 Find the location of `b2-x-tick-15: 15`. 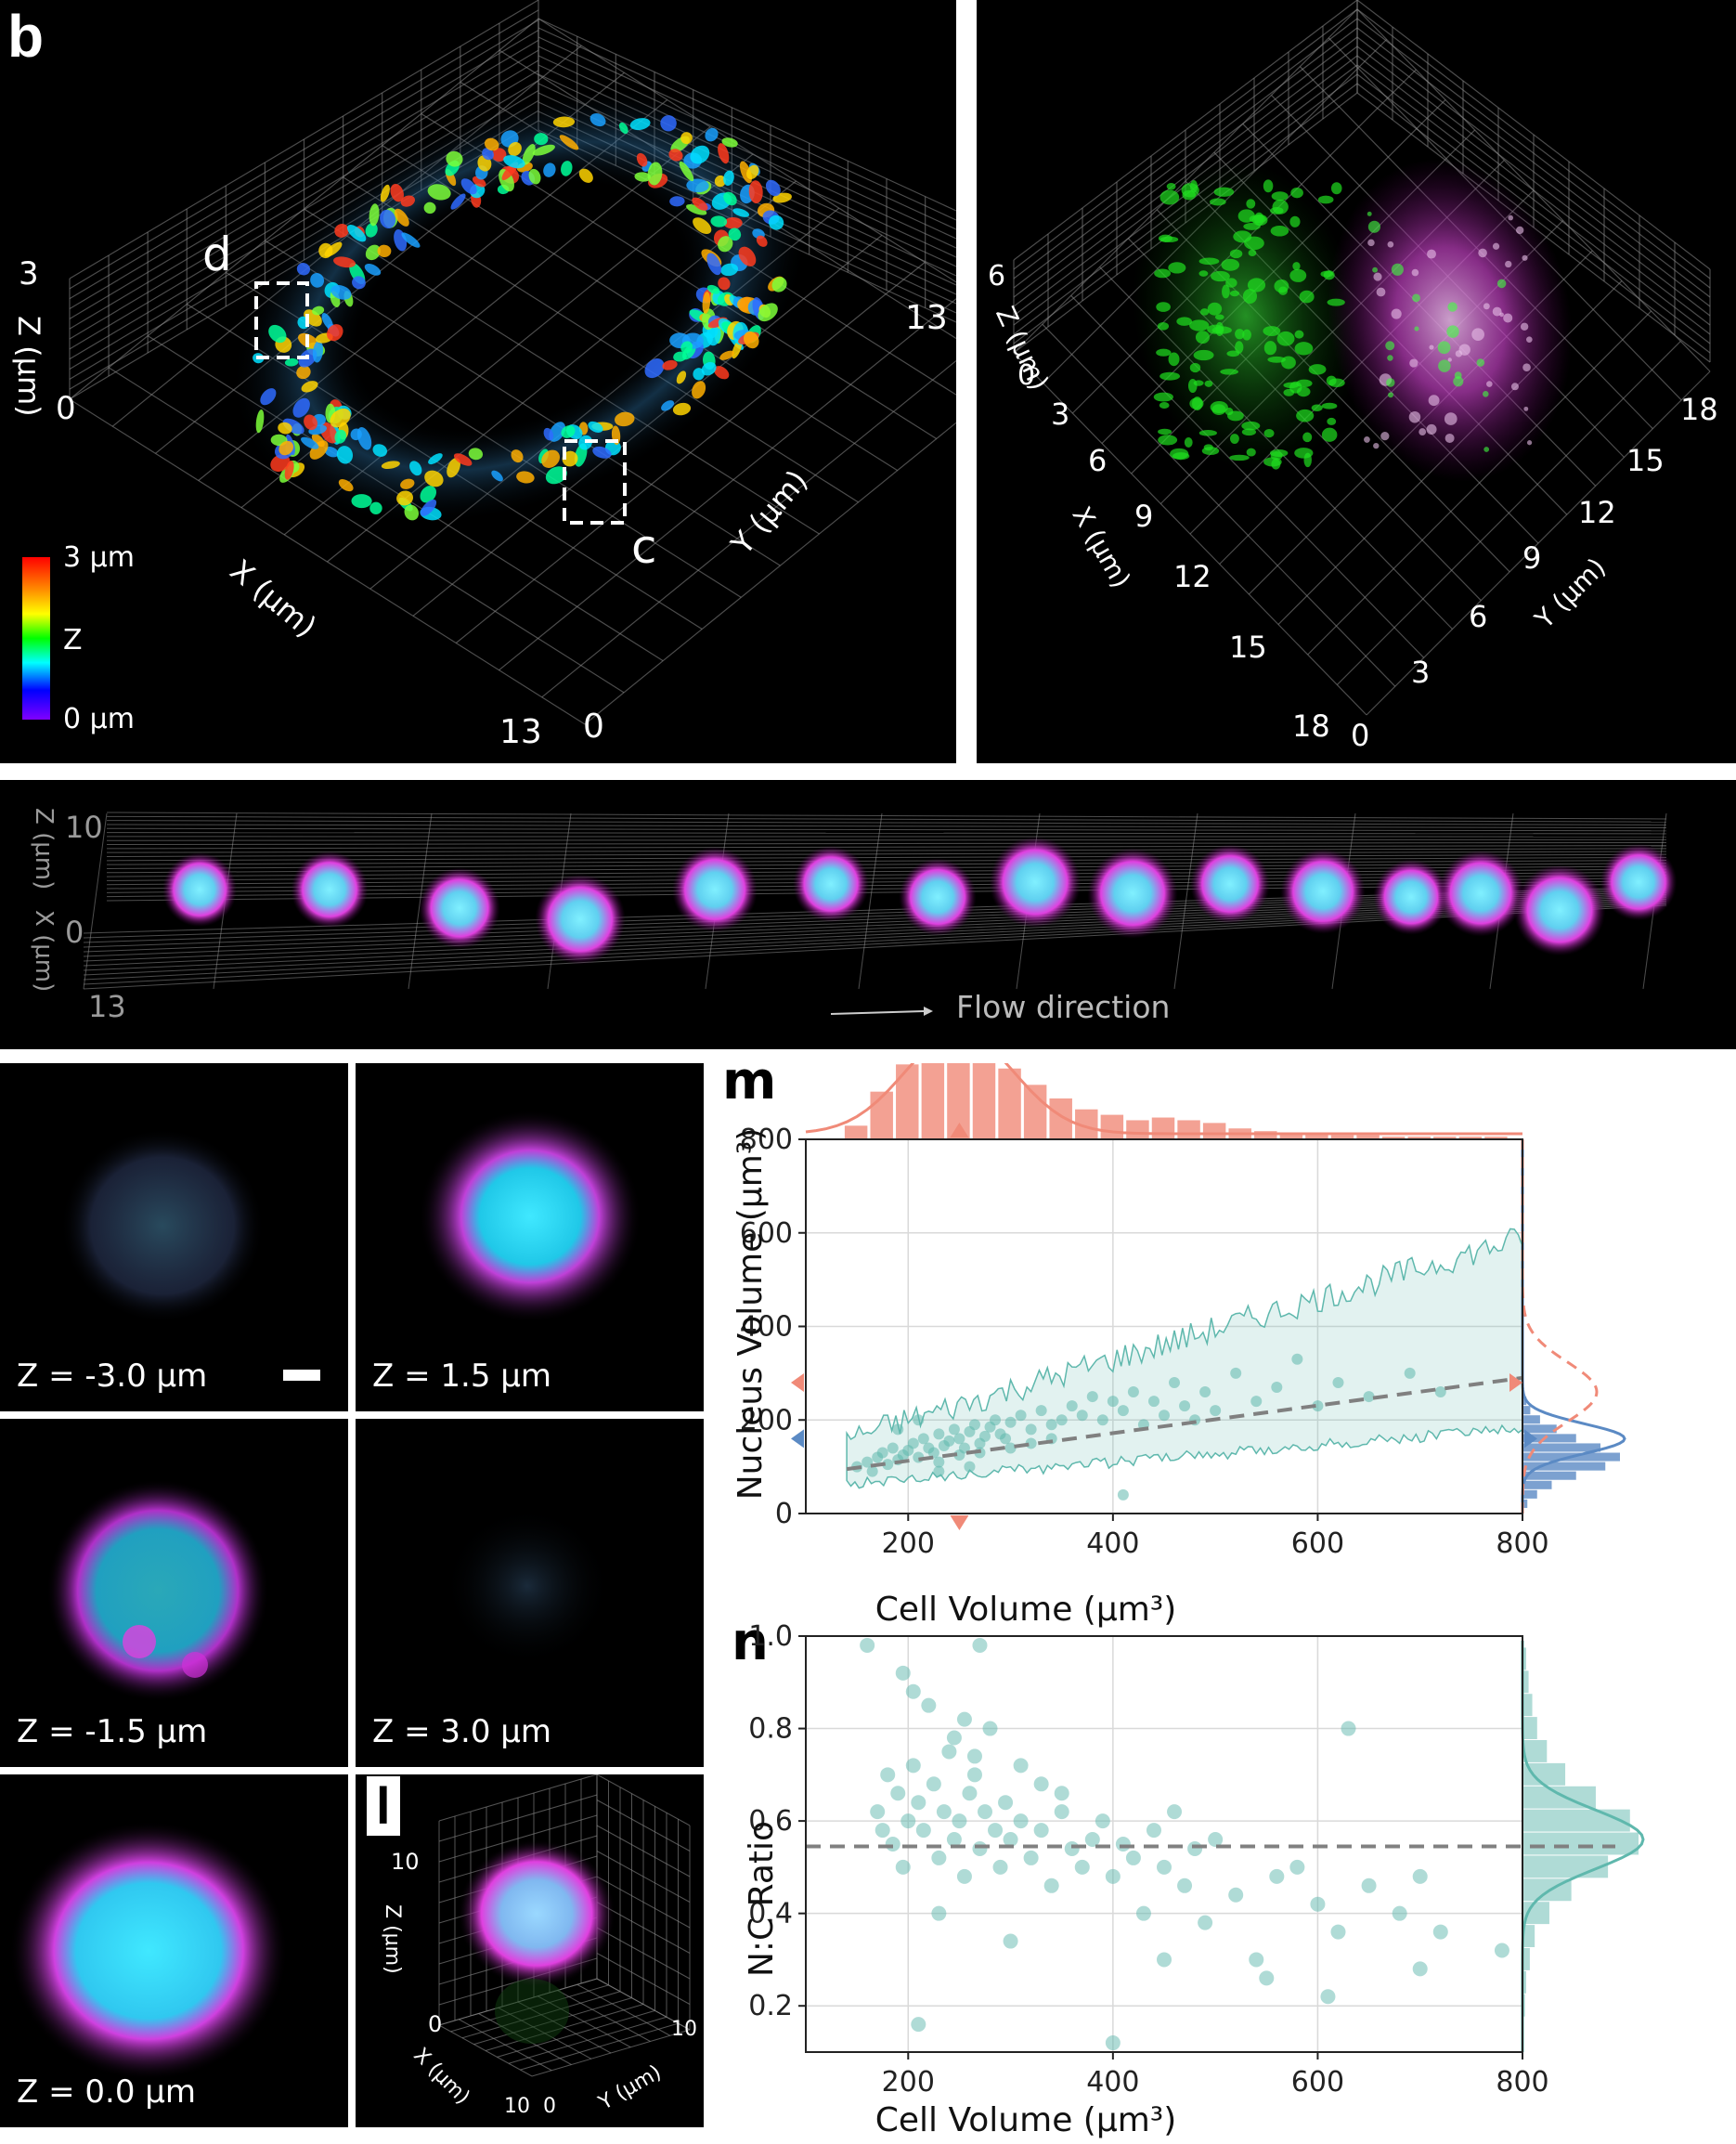

b2-x-tick-15: 15 is located at coordinates (1248, 647).